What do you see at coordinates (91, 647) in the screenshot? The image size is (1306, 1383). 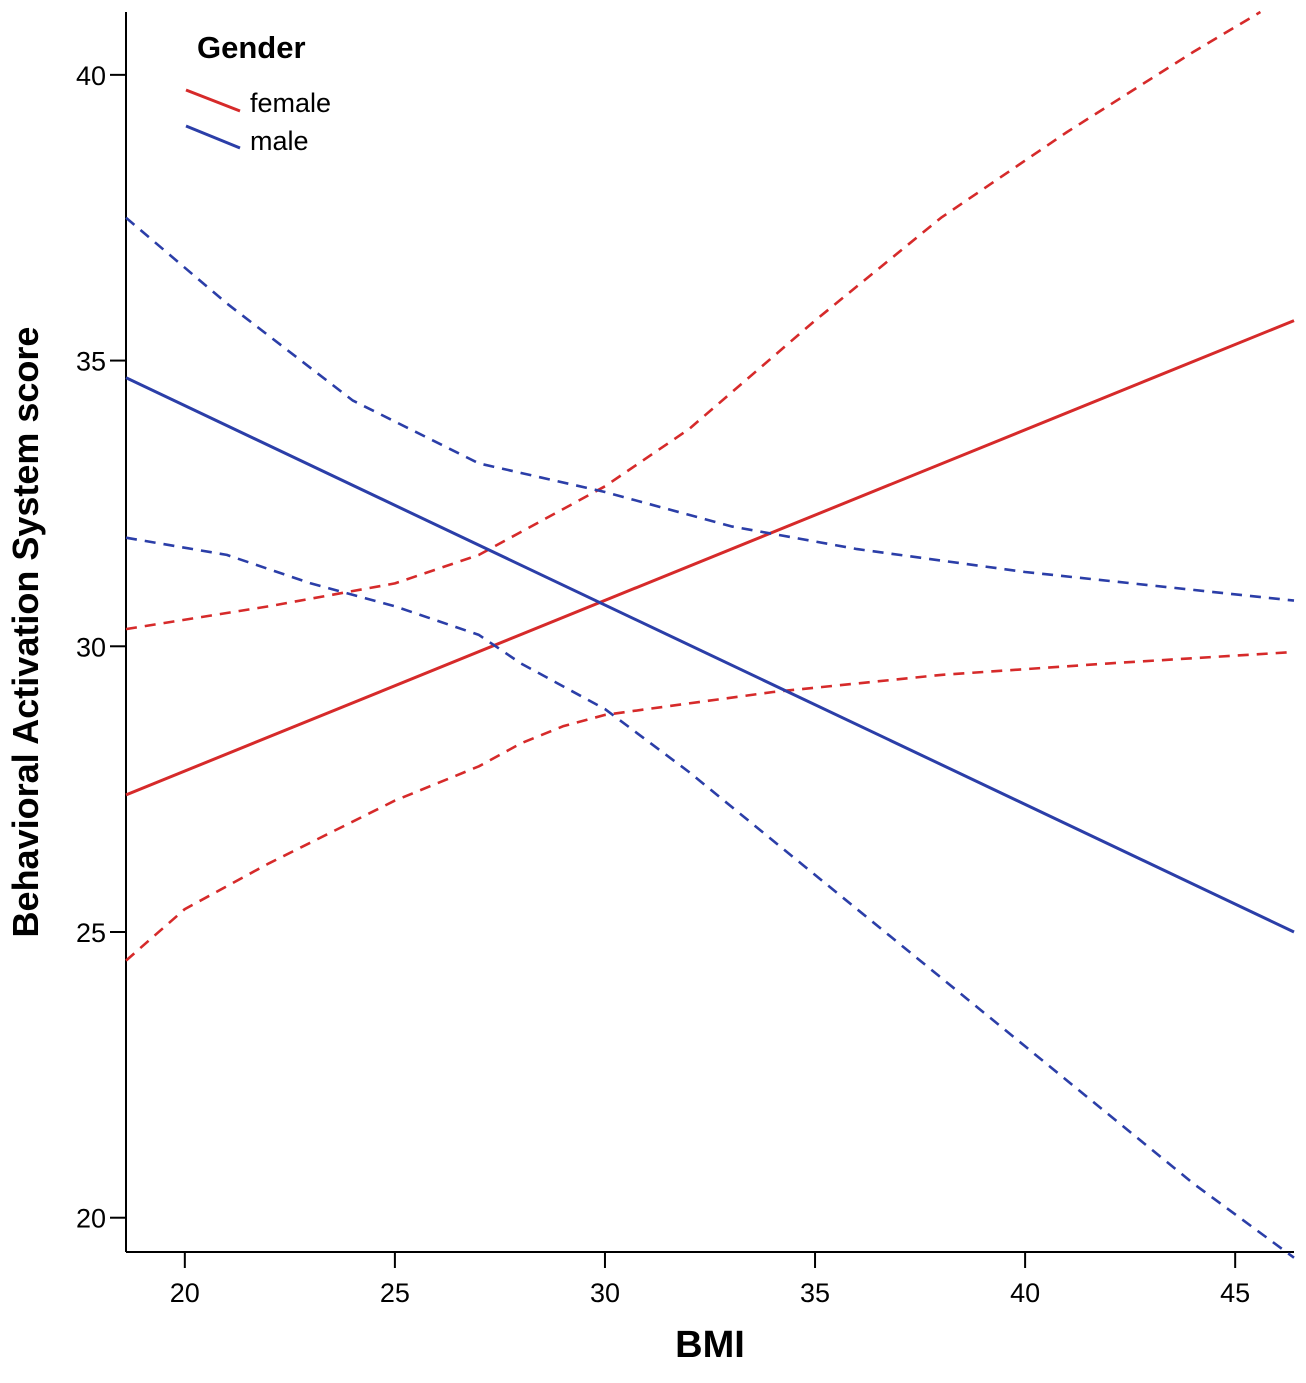 I see `y-tick-label: 30` at bounding box center [91, 647].